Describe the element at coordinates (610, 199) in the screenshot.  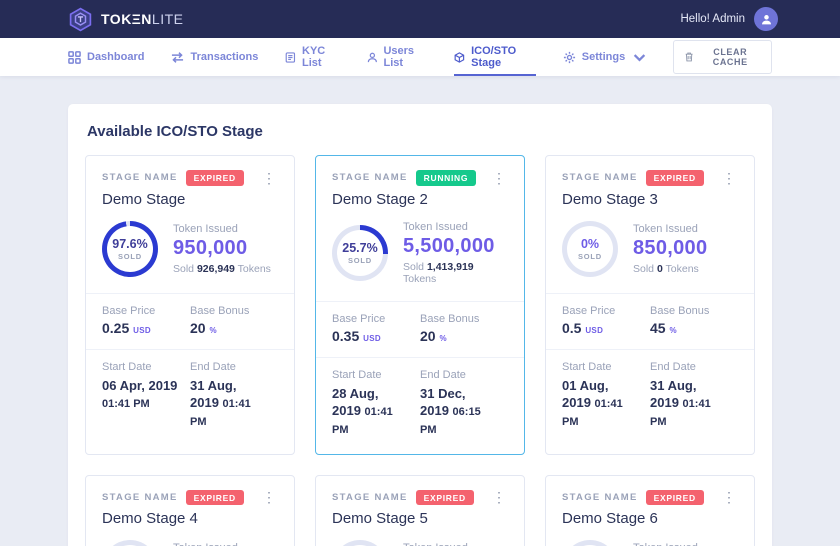
I see `stage-name: Demo Stage 3` at that location.